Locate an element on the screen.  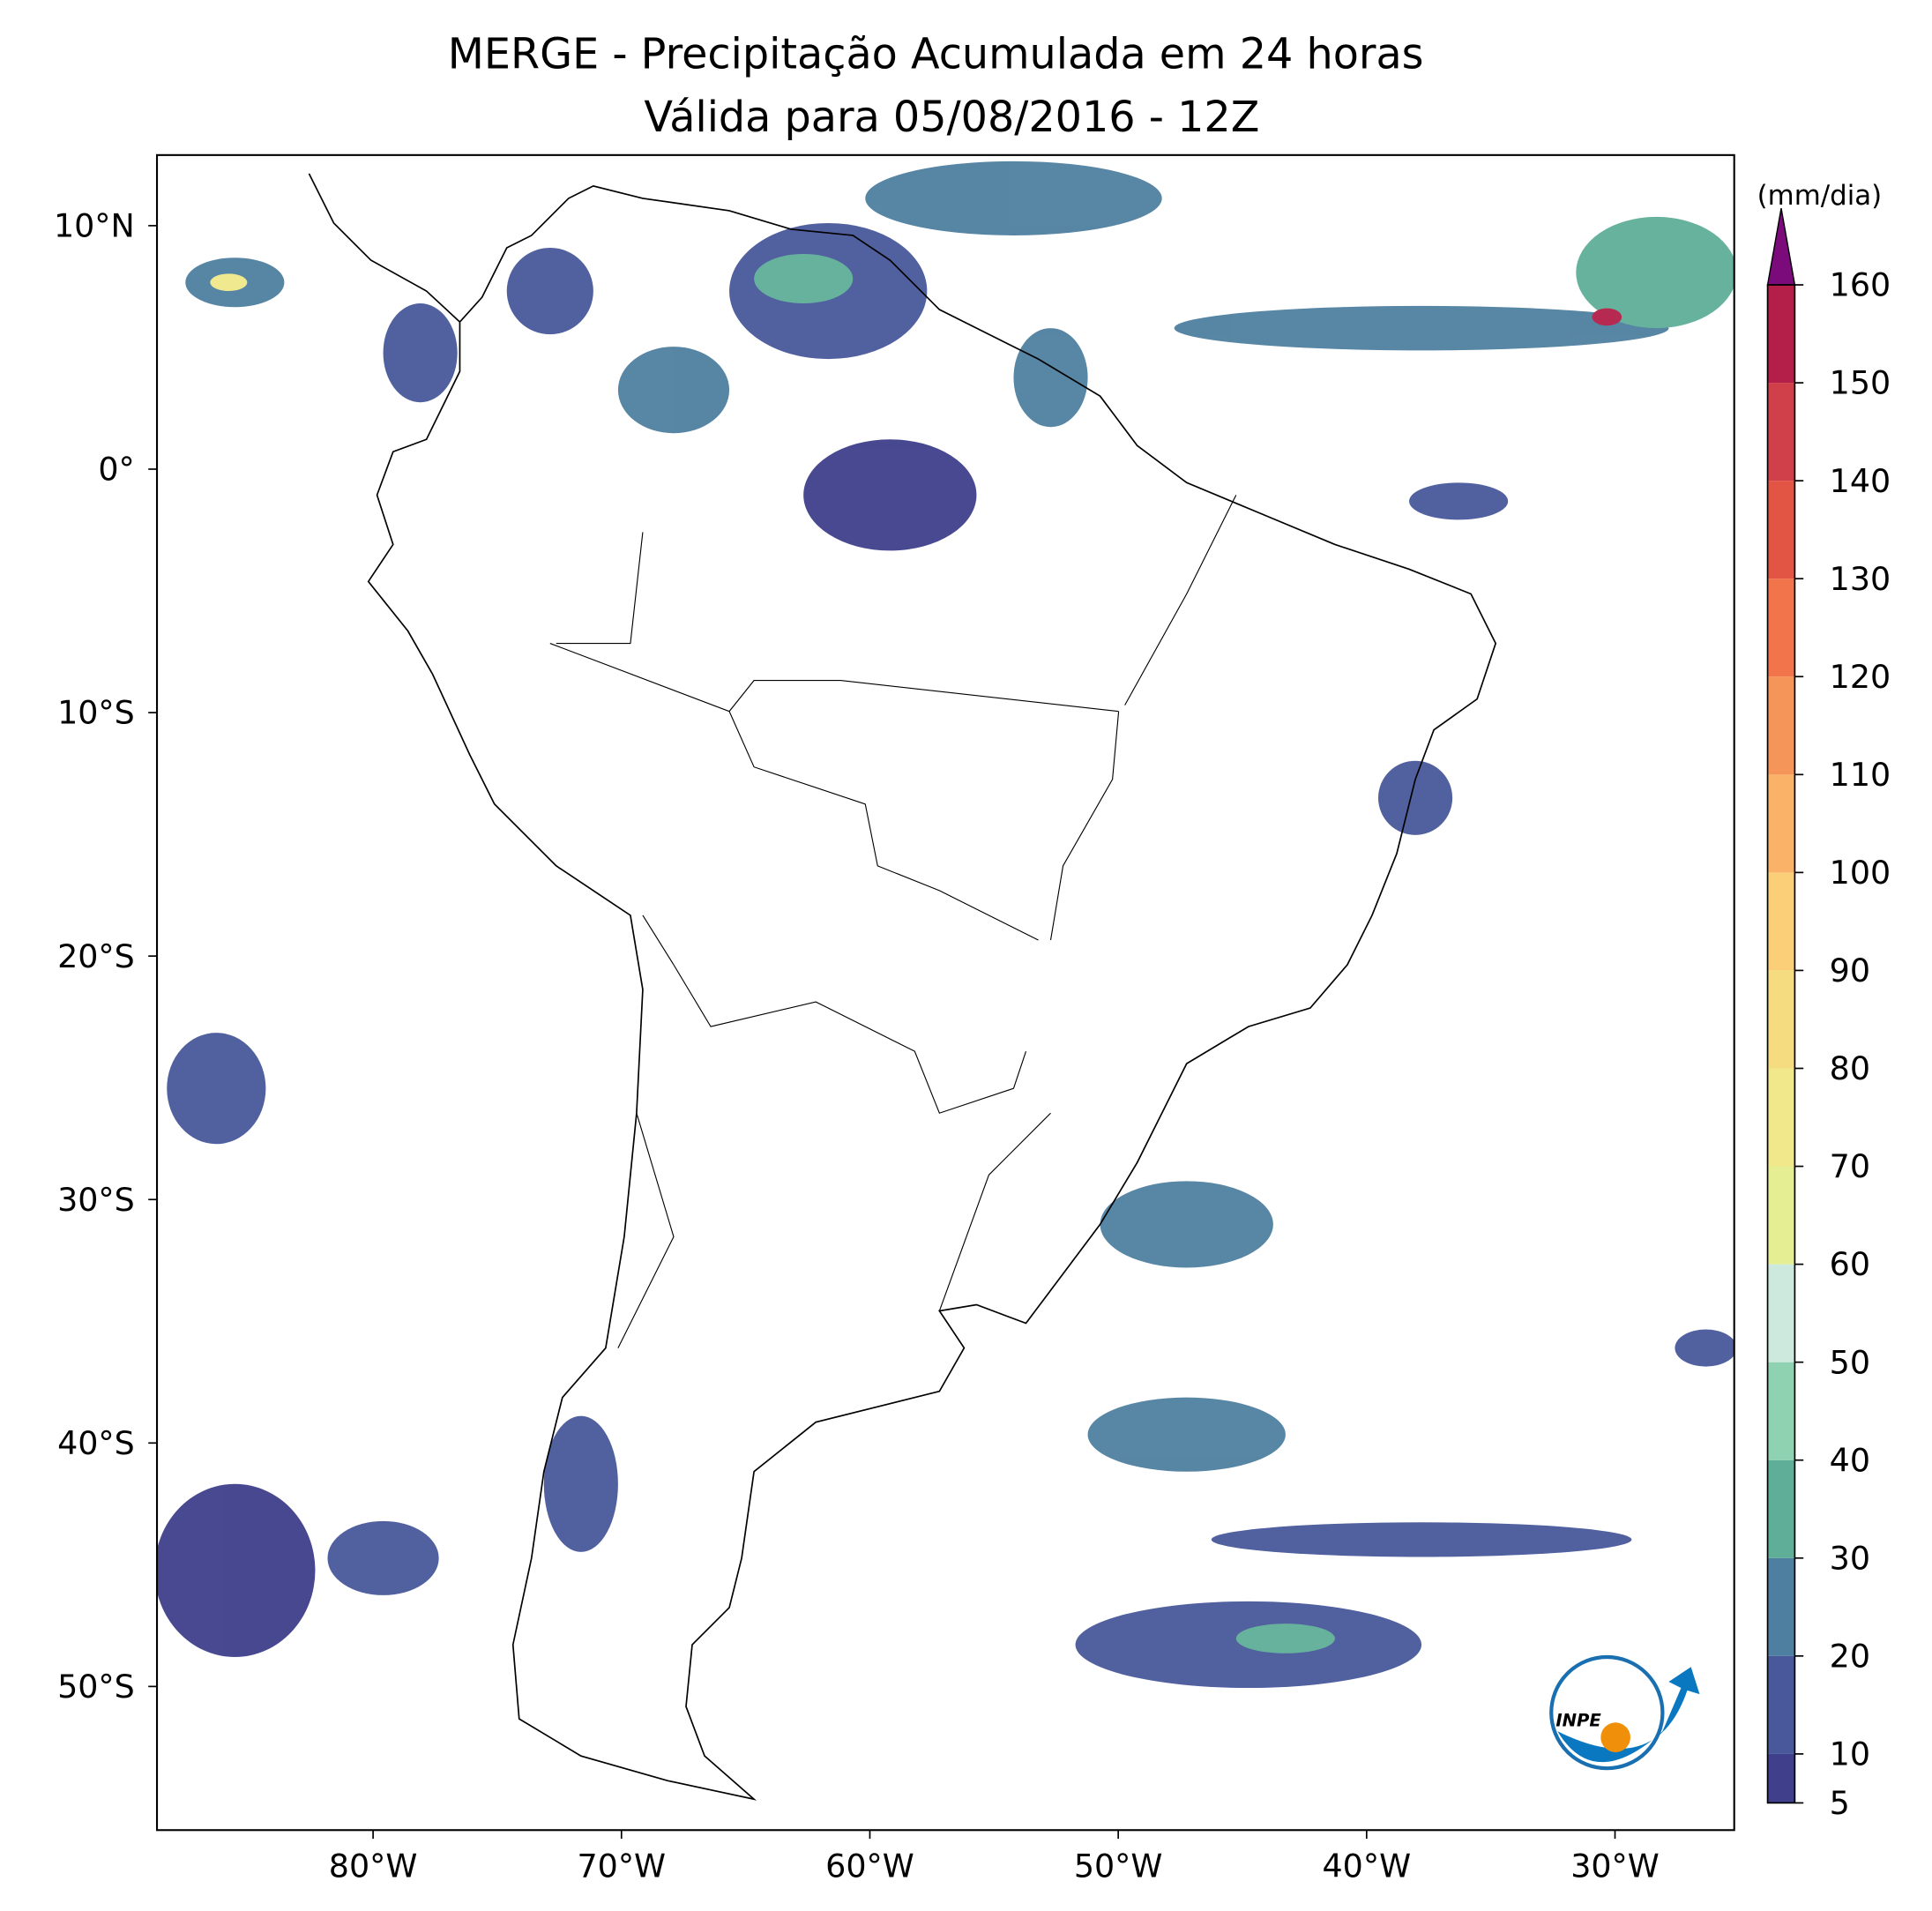
colorbar-tick-label: 10 is located at coordinates (1850, 1754).